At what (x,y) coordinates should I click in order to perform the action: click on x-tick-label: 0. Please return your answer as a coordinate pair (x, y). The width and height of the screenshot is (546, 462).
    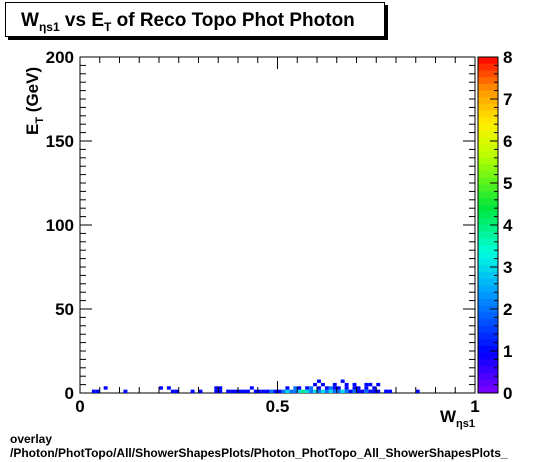
    Looking at the image, I should click on (79, 406).